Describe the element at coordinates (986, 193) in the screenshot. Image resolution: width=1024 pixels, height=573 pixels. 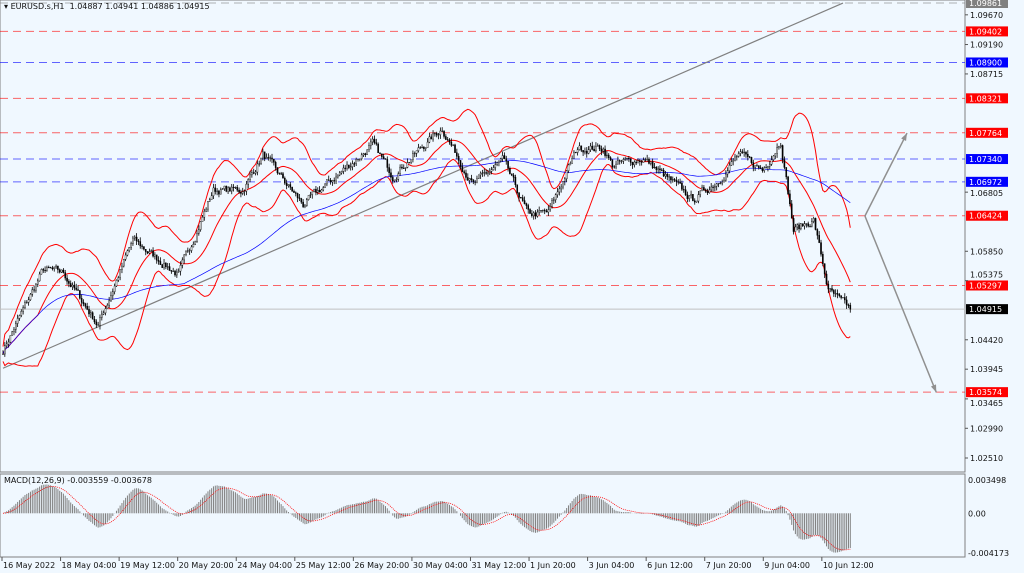
I see `price-tick-label: 1.06805` at that location.